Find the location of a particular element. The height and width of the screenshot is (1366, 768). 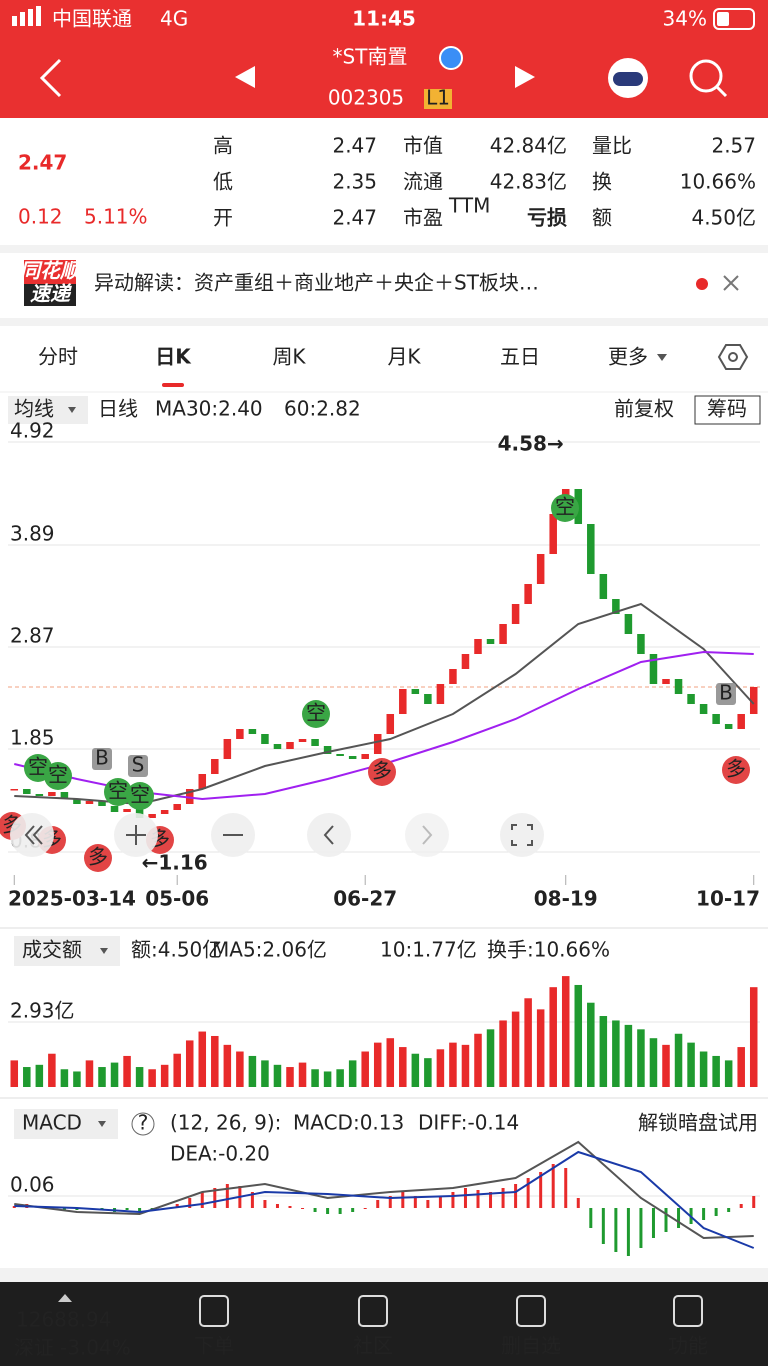

carrier: 中国联通 is located at coordinates (92, 19).